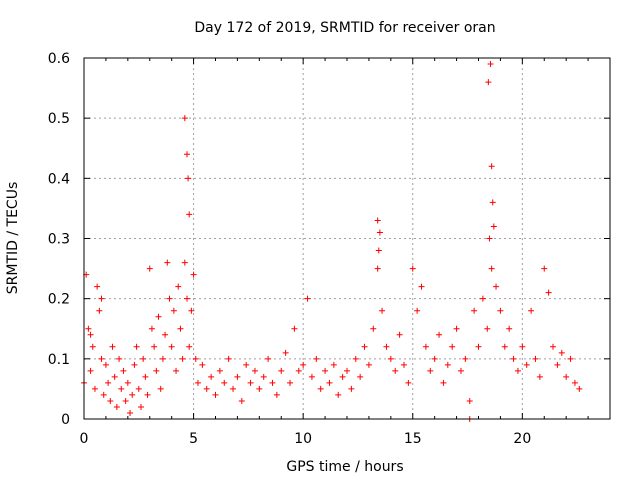  I want to click on y-tick-label: 0.1, so click(59, 360).